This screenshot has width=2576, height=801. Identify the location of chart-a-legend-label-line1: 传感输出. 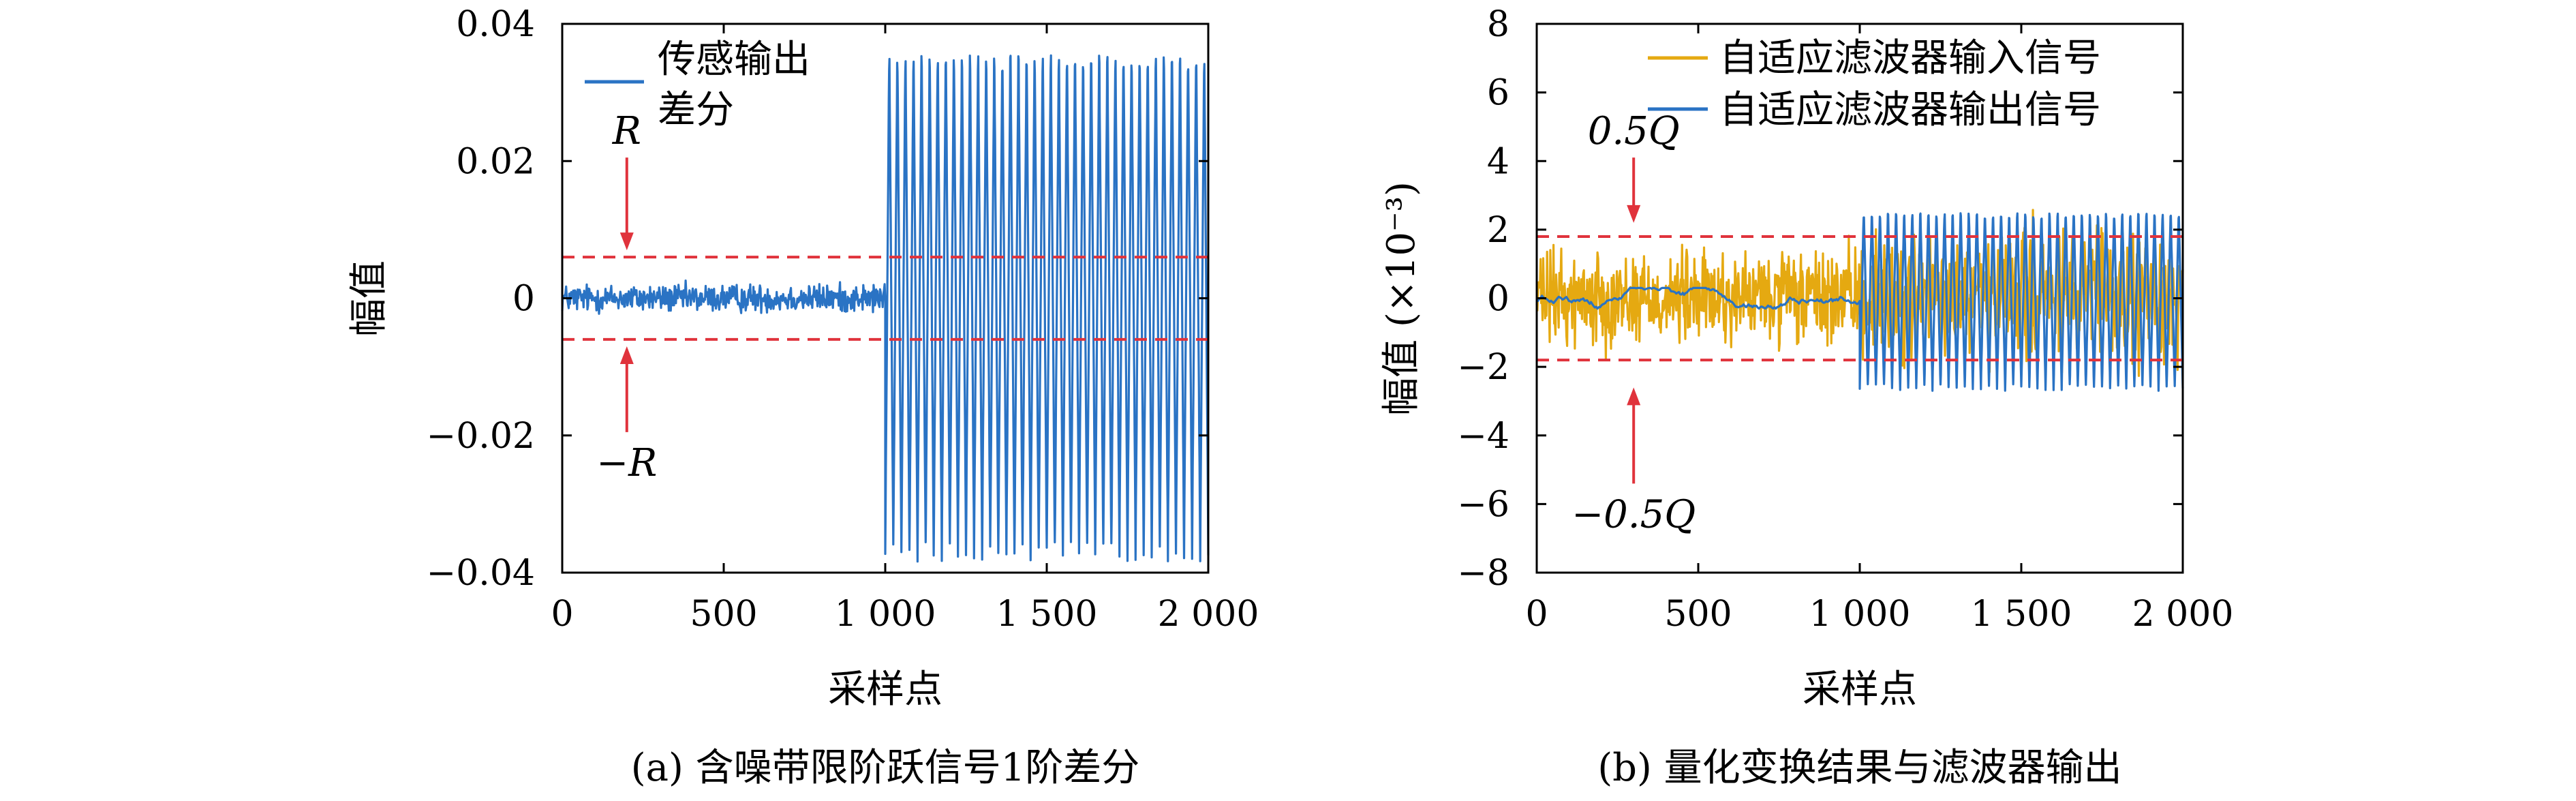
(734, 60).